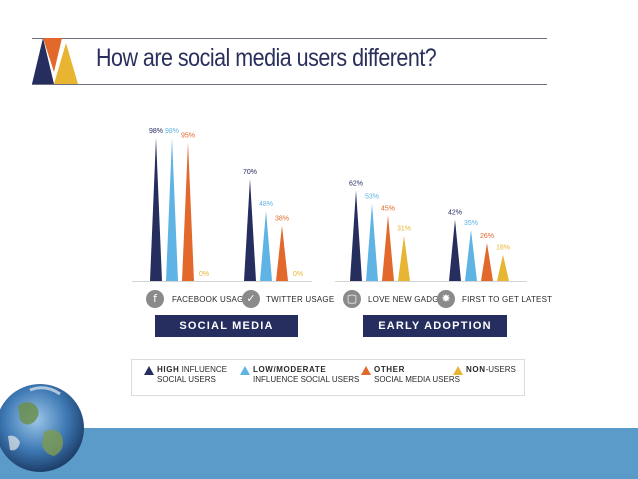 This screenshot has height=479, width=638. I want to click on legend-low-line2: INFLUENCE SOCIAL USERS, so click(306, 379).